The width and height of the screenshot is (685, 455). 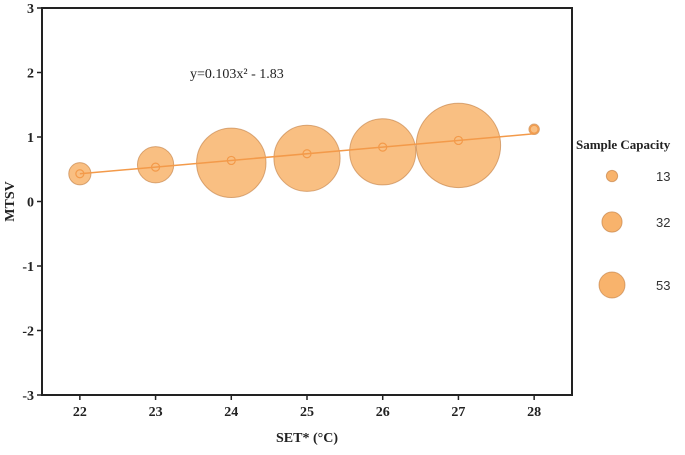 What do you see at coordinates (30, 74) in the screenshot?
I see `y-tick-label-1: 2` at bounding box center [30, 74].